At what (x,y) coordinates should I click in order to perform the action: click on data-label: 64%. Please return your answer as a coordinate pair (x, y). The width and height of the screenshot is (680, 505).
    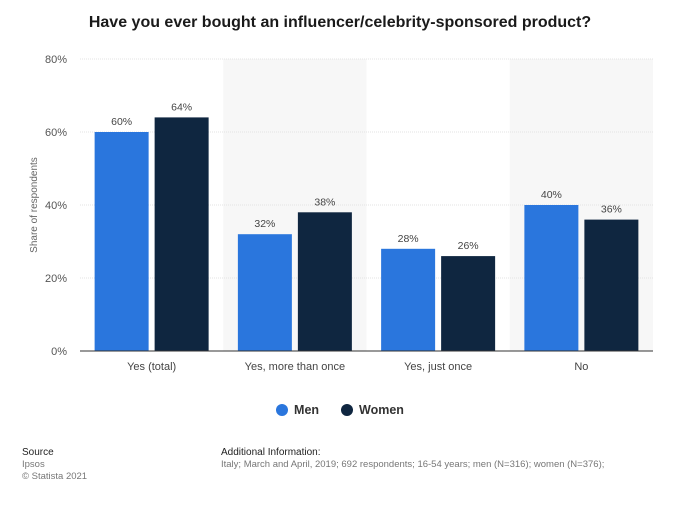
    Looking at the image, I should click on (181, 107).